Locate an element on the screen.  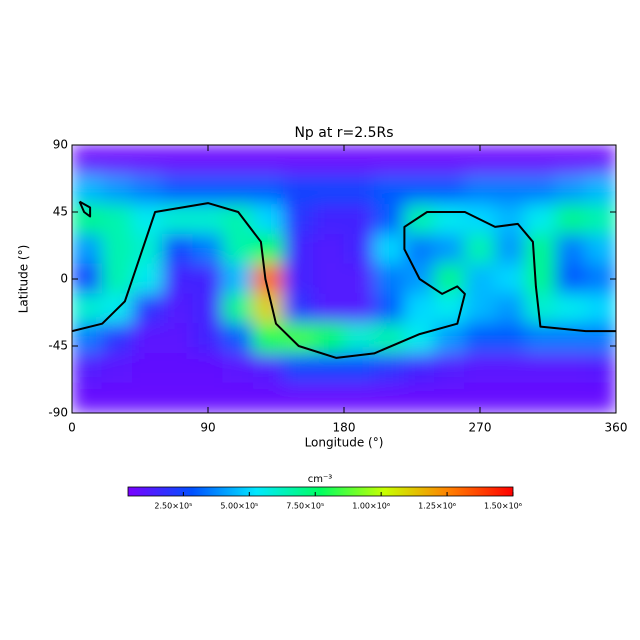
x-tick-label: 0 is located at coordinates (72, 428).